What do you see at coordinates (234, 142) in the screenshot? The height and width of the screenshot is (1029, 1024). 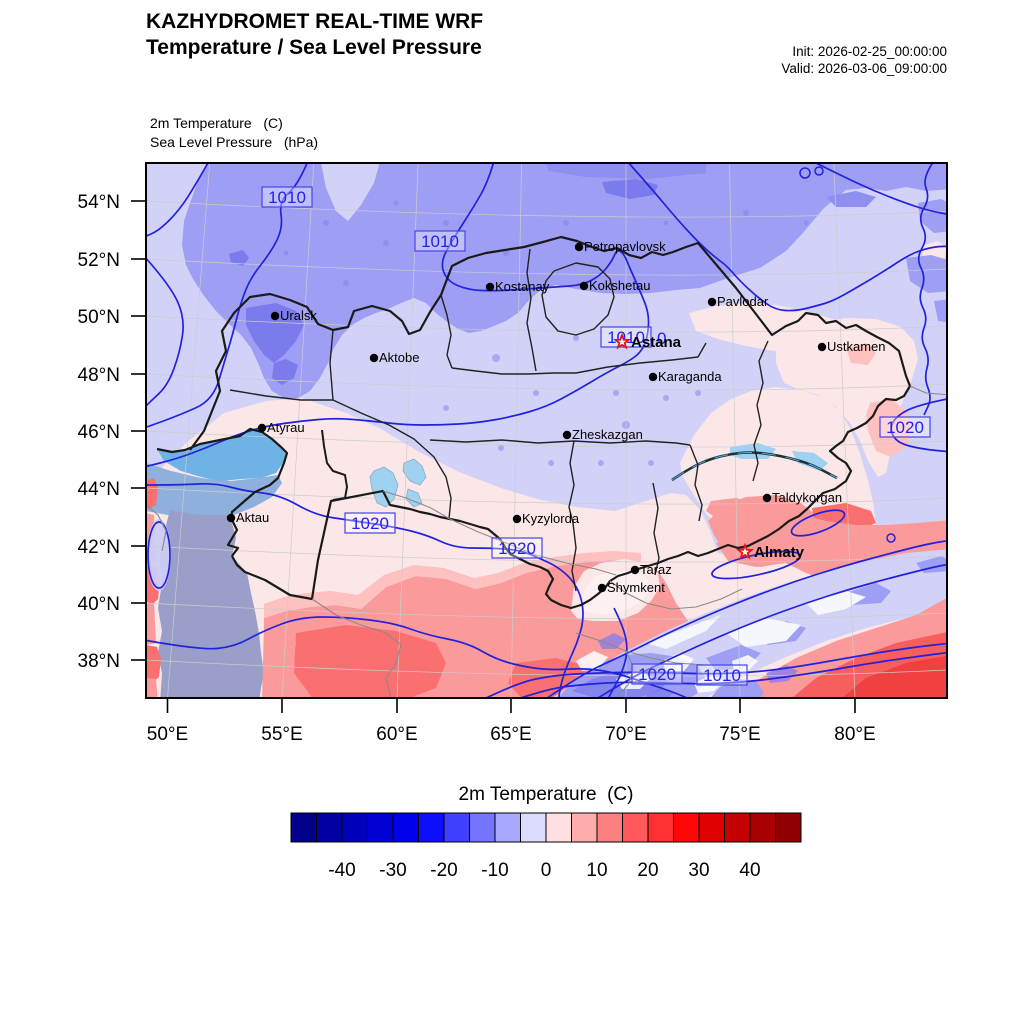 I see `svg-text: Sea Level Pressure (hPa)` at bounding box center [234, 142].